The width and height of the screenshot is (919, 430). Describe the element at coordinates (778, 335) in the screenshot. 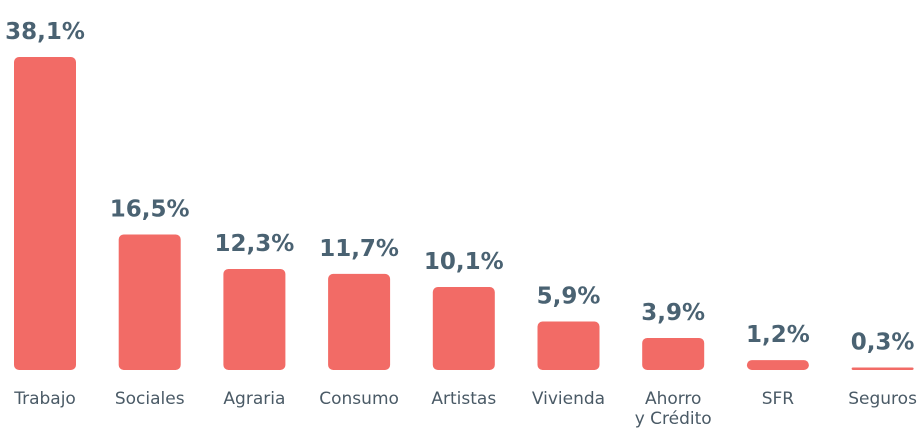

I see `value-label: 1,2%` at that location.